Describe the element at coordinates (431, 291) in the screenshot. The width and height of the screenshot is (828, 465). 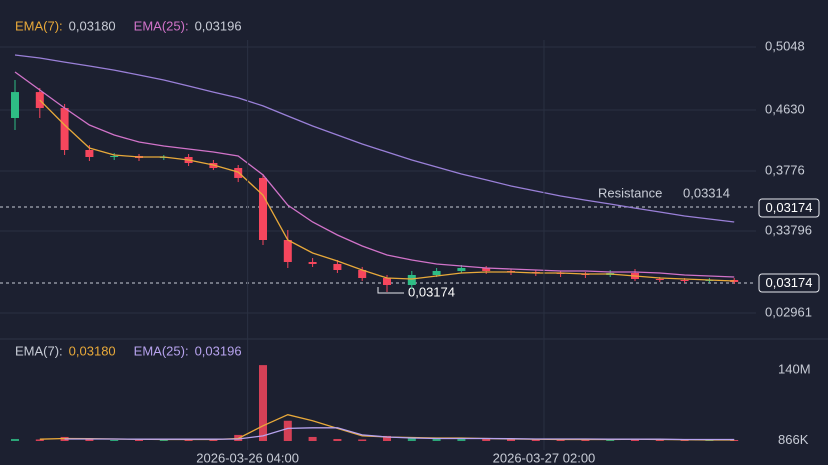
I see `low-label: 0,03174` at that location.